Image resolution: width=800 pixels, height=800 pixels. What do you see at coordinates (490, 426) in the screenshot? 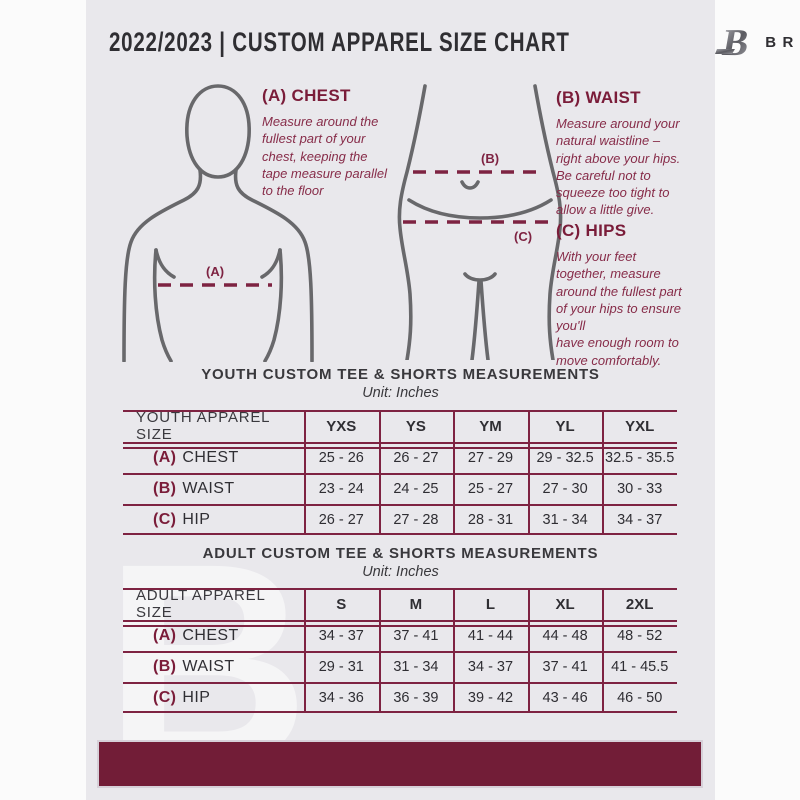
I see `size-header-ym: YM` at bounding box center [490, 426].